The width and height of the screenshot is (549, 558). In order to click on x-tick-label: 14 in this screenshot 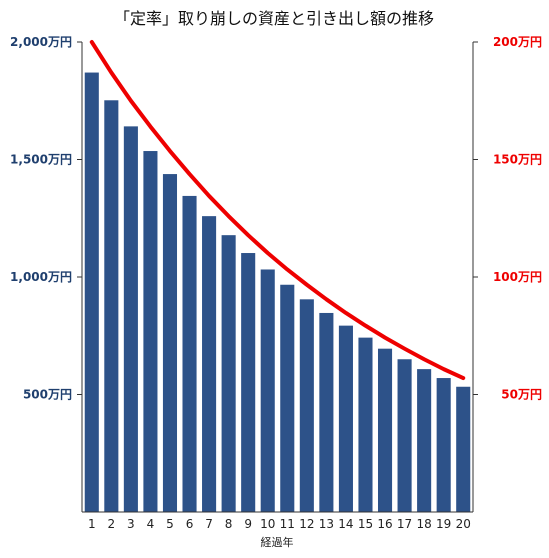, I will do `click(345, 524)`.